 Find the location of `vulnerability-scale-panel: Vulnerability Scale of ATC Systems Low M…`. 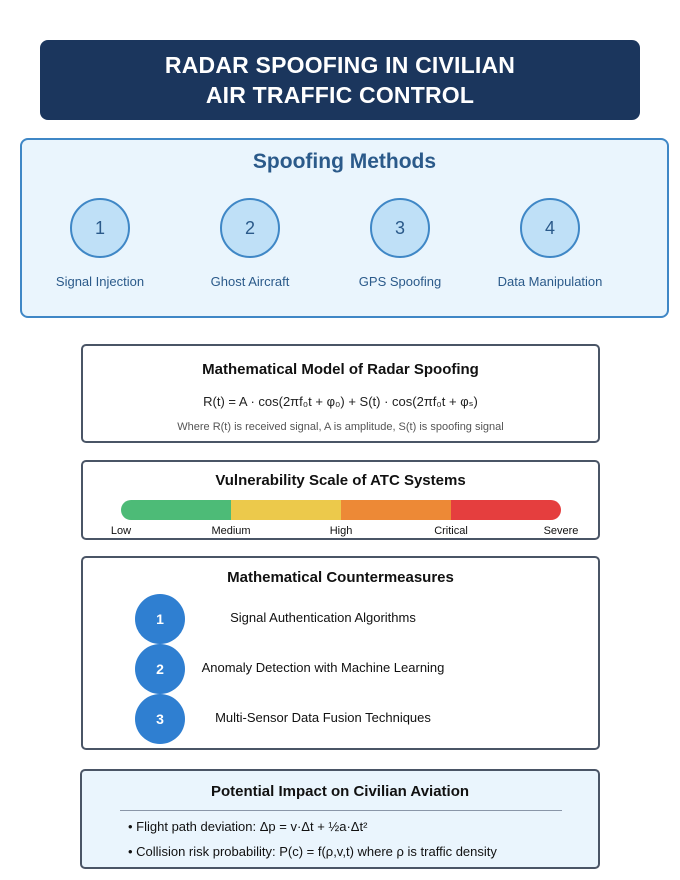

vulnerability-scale-panel: Vulnerability Scale of ATC Systems Low M… is located at coordinates (340, 500).